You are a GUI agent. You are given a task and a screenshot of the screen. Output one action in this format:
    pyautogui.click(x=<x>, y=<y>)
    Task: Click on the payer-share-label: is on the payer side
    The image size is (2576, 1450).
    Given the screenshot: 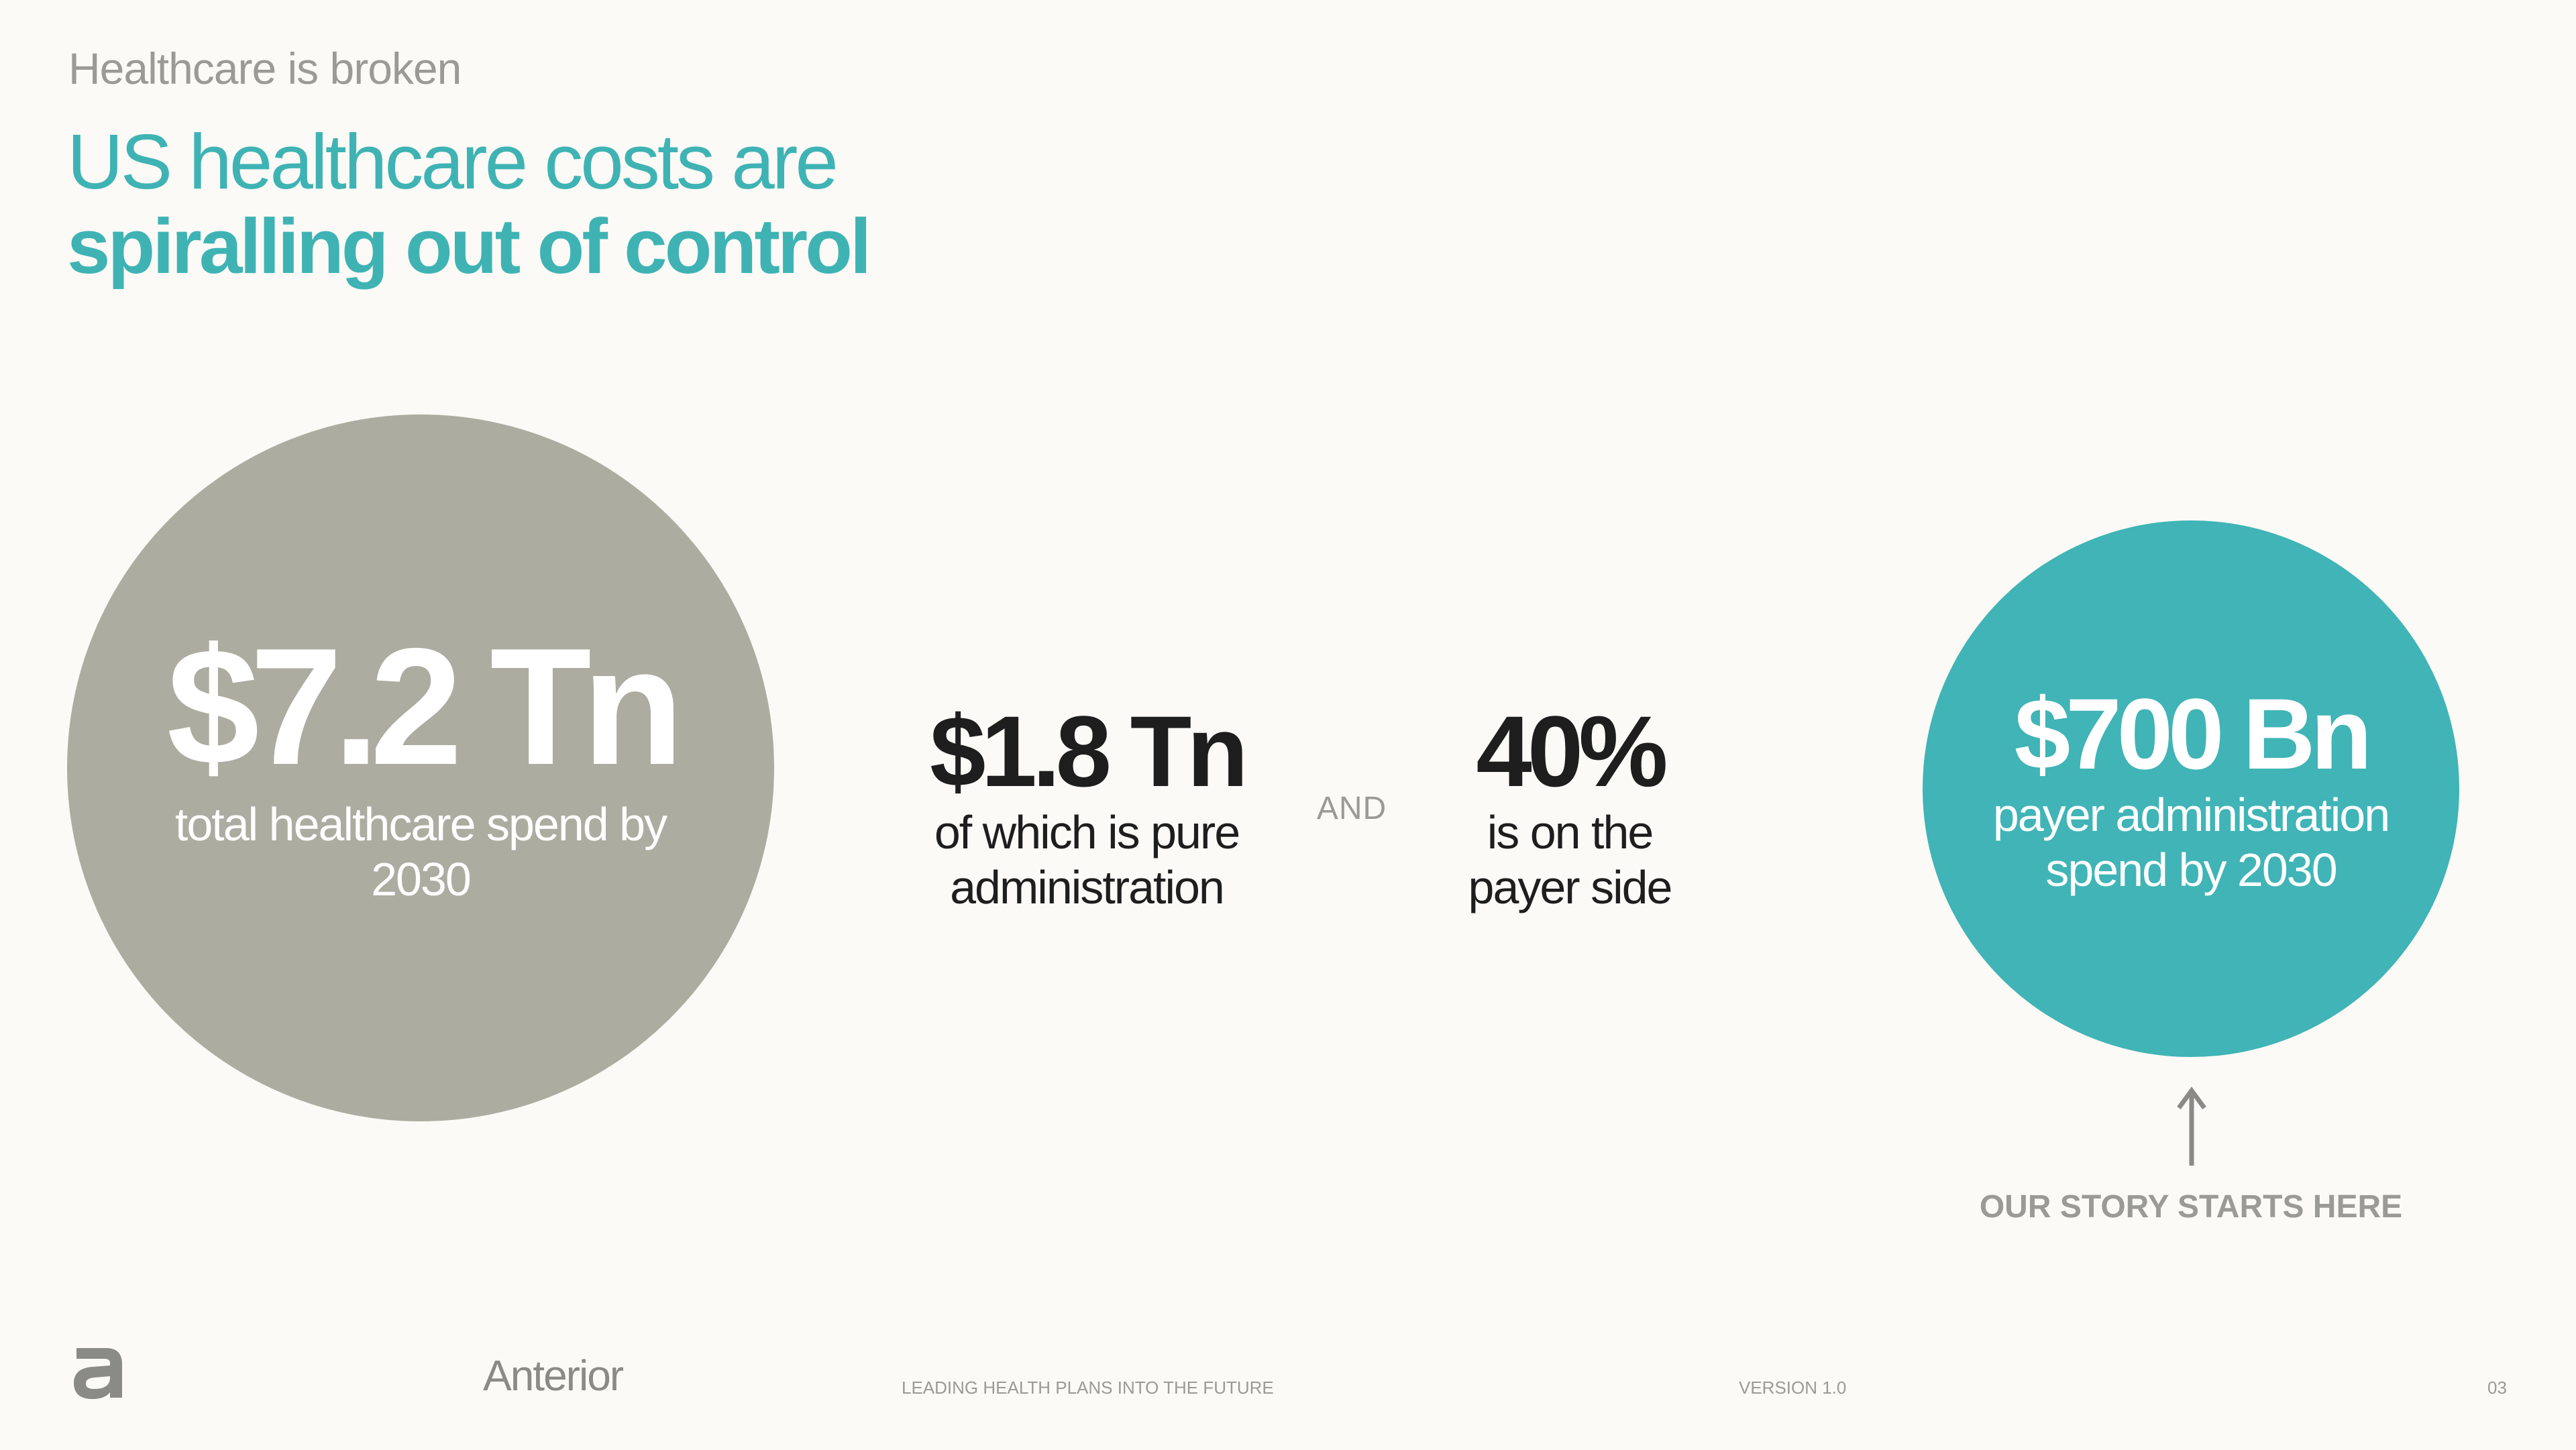 What is the action you would take?
    pyautogui.click(x=1570, y=859)
    